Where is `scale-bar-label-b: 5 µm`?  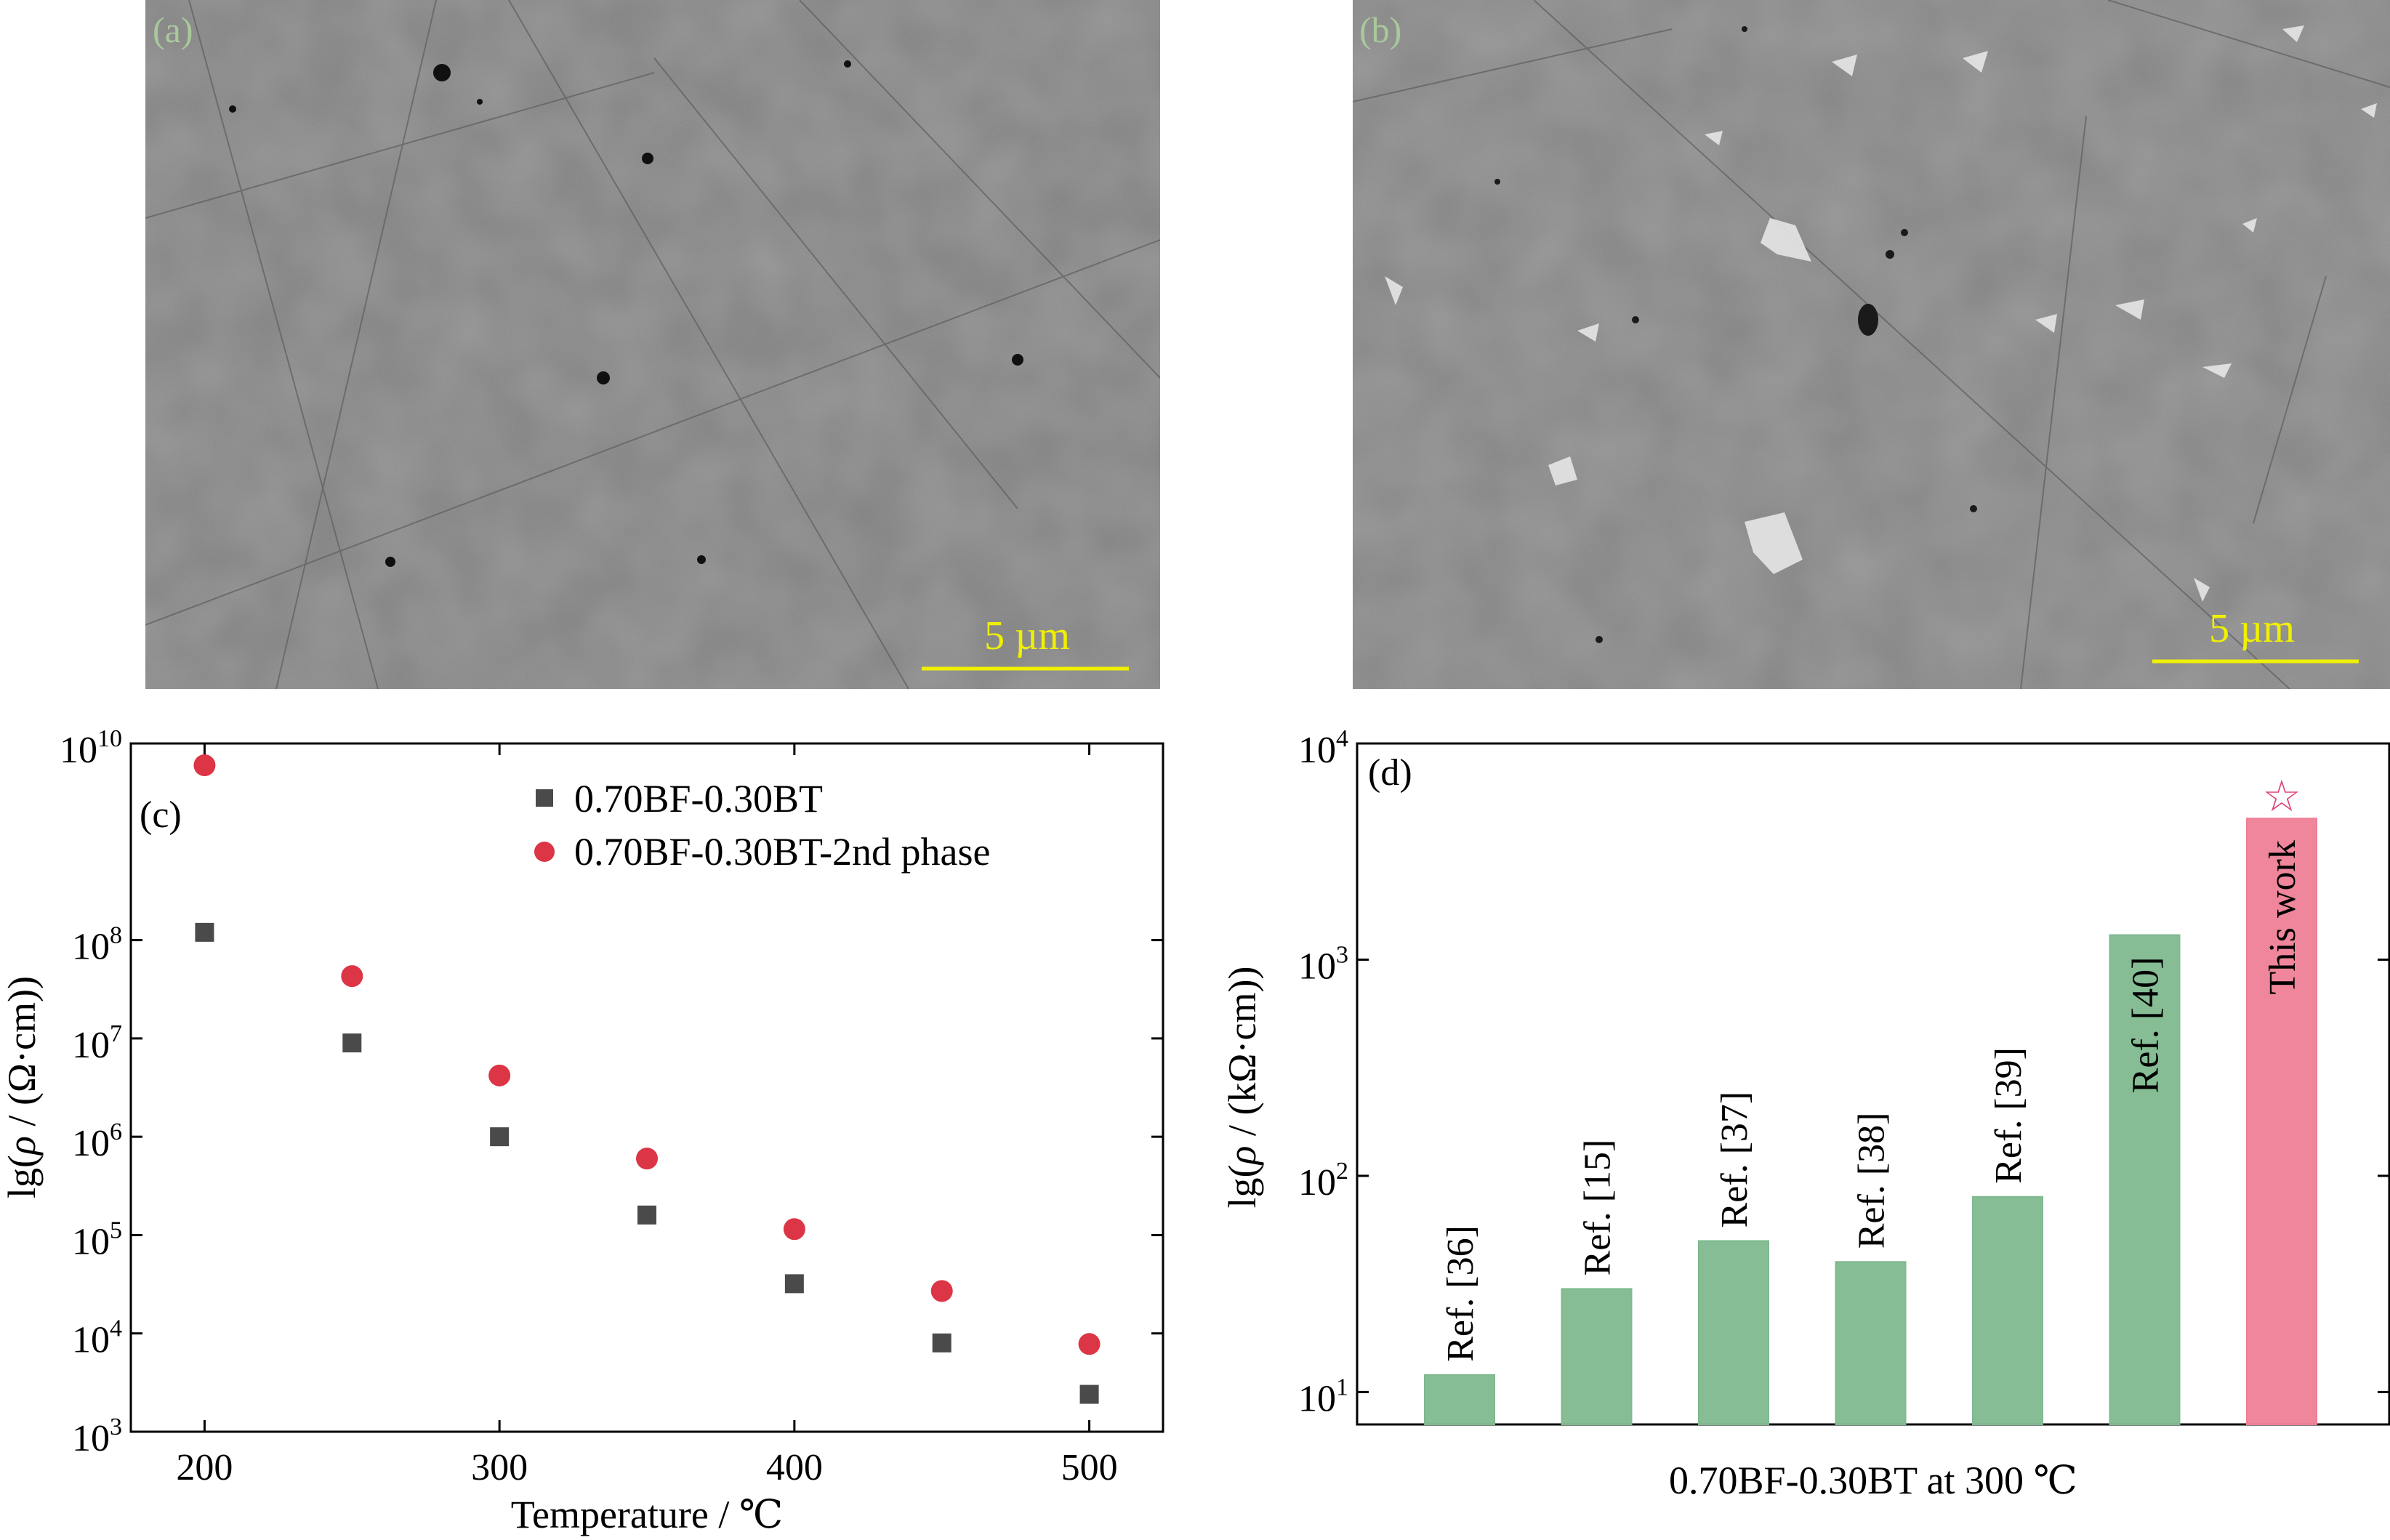
scale-bar-label-b: 5 µm is located at coordinates (2252, 628).